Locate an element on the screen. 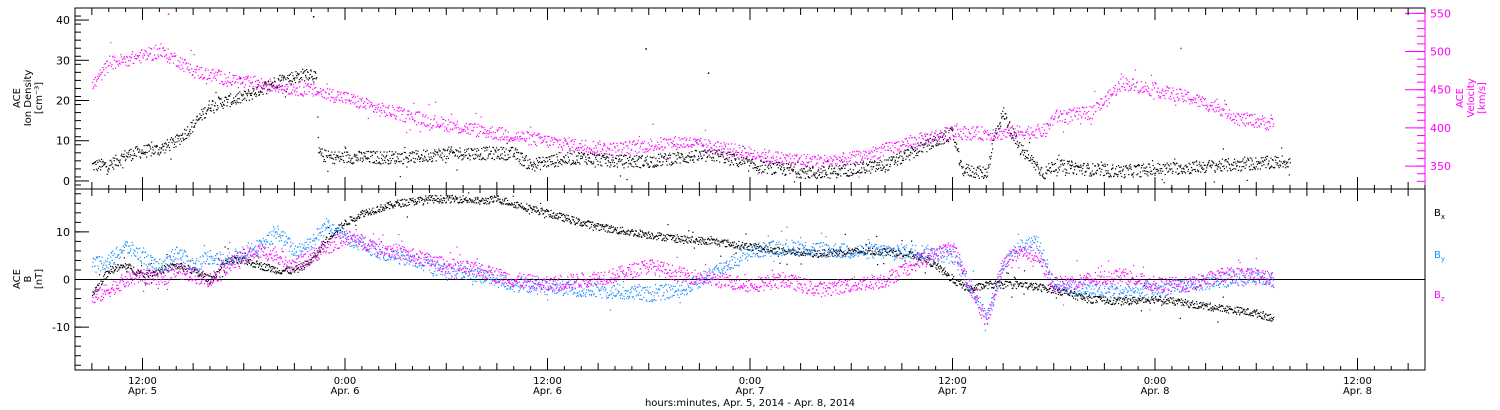  axis-label-line: Ion Density is located at coordinates (28, 98).